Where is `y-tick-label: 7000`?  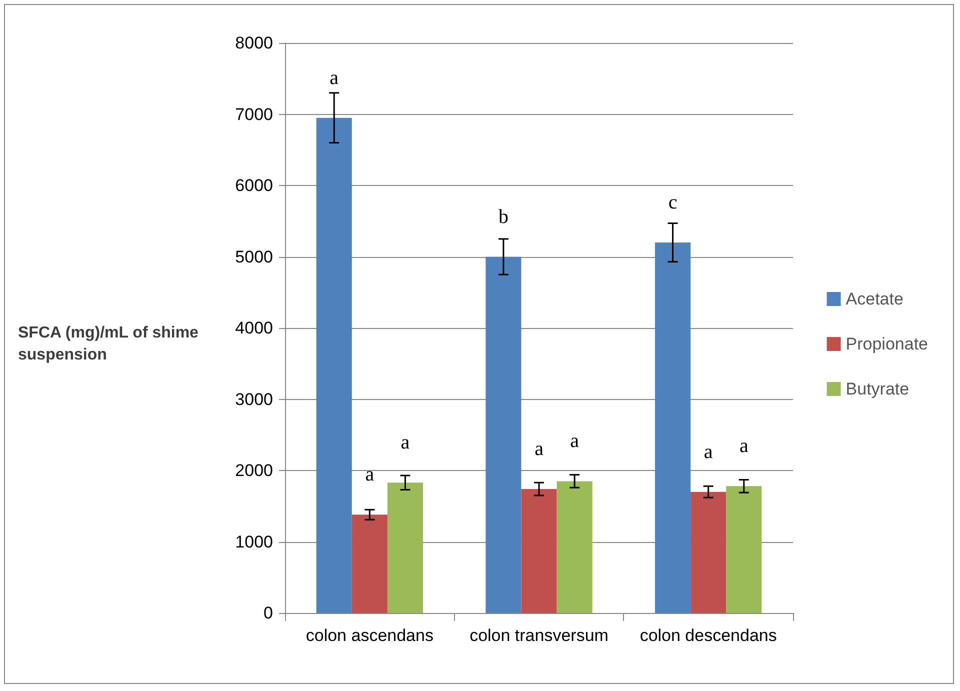
y-tick-label: 7000 is located at coordinates (254, 114).